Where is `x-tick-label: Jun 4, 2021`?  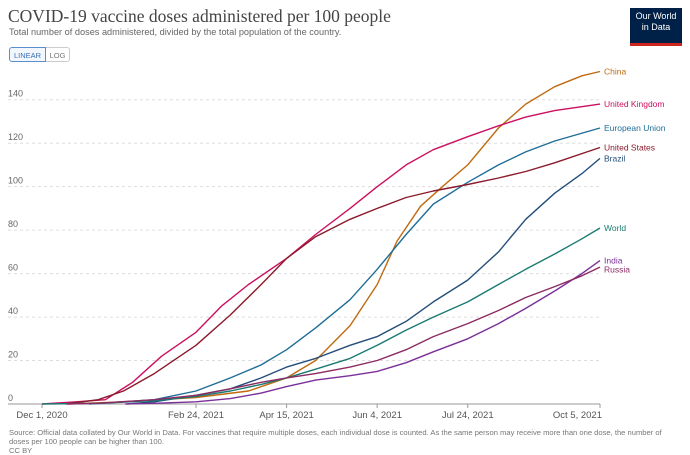 x-tick-label: Jun 4, 2021 is located at coordinates (377, 415).